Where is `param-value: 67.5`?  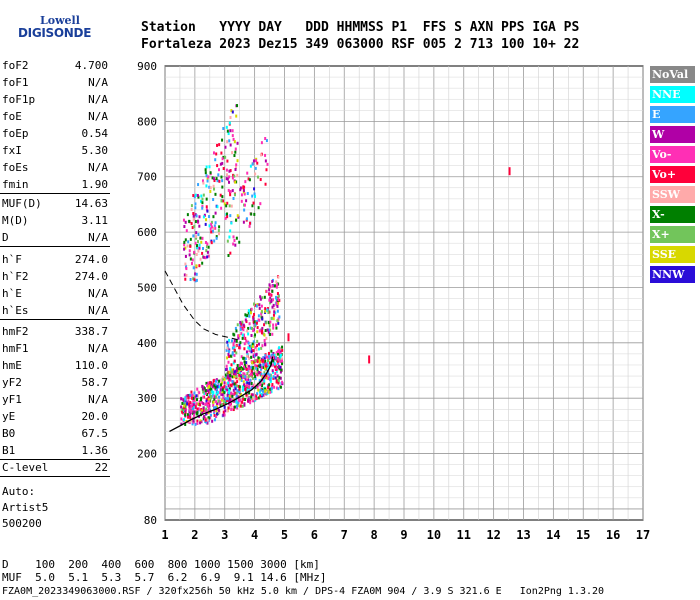 param-value: 67.5 is located at coordinates (95, 433).